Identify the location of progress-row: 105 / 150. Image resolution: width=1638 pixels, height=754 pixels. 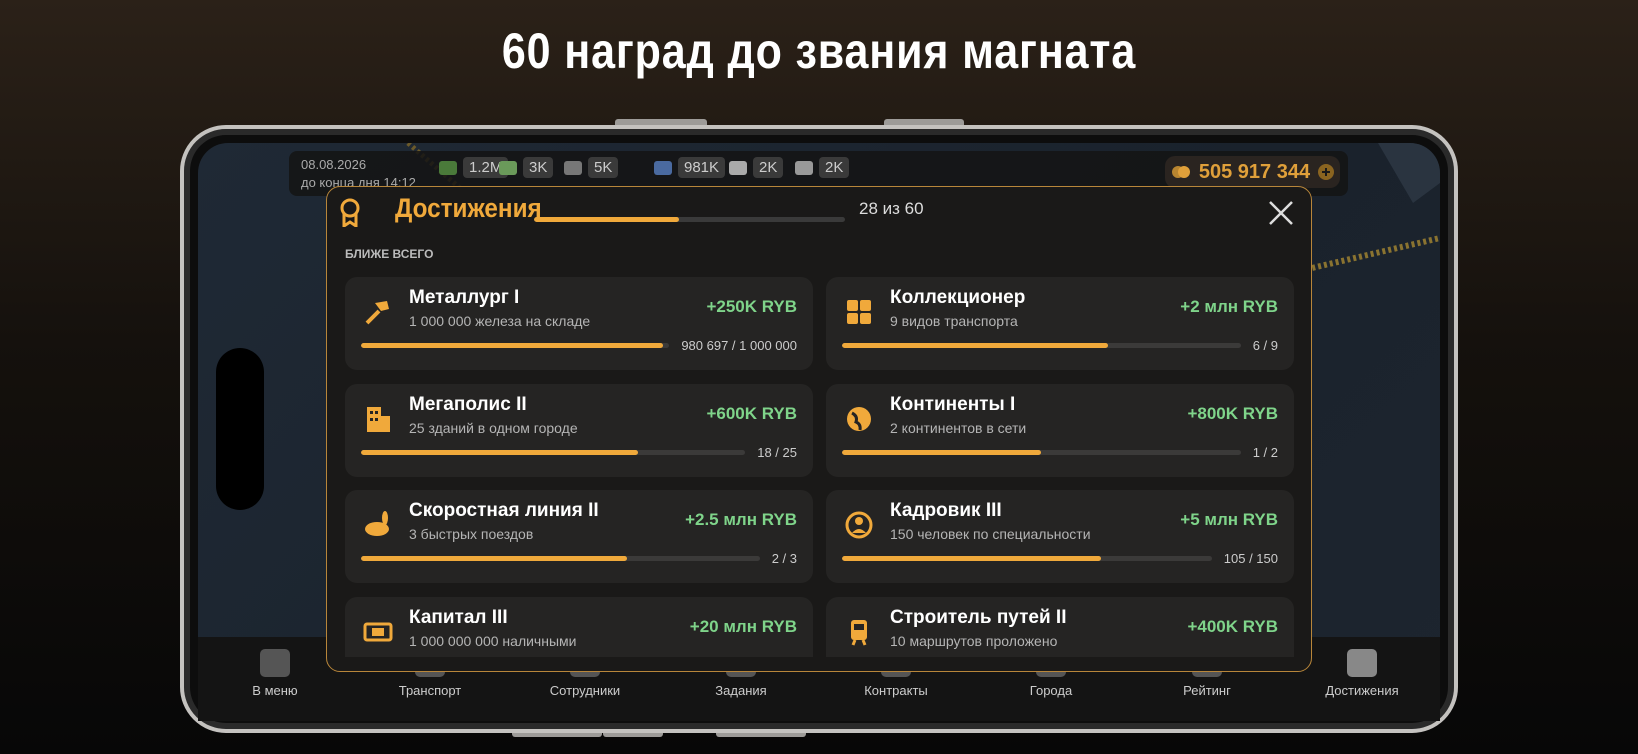
(1060, 558).